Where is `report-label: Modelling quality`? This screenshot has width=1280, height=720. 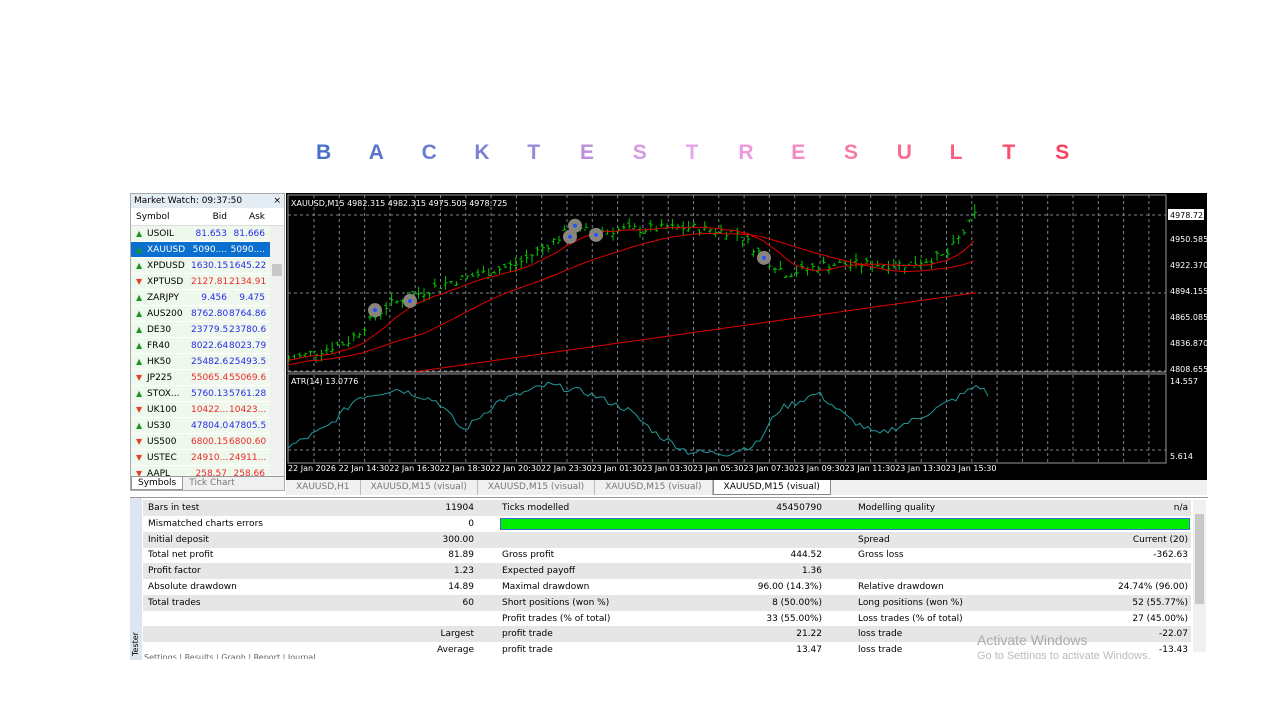
report-label: Modelling quality is located at coordinates (897, 508).